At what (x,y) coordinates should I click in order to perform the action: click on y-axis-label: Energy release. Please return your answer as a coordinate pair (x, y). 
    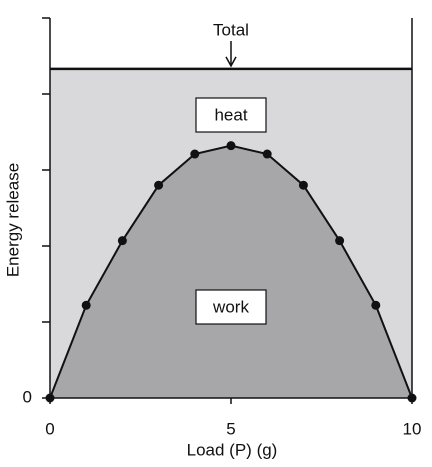
    Looking at the image, I should click on (12, 220).